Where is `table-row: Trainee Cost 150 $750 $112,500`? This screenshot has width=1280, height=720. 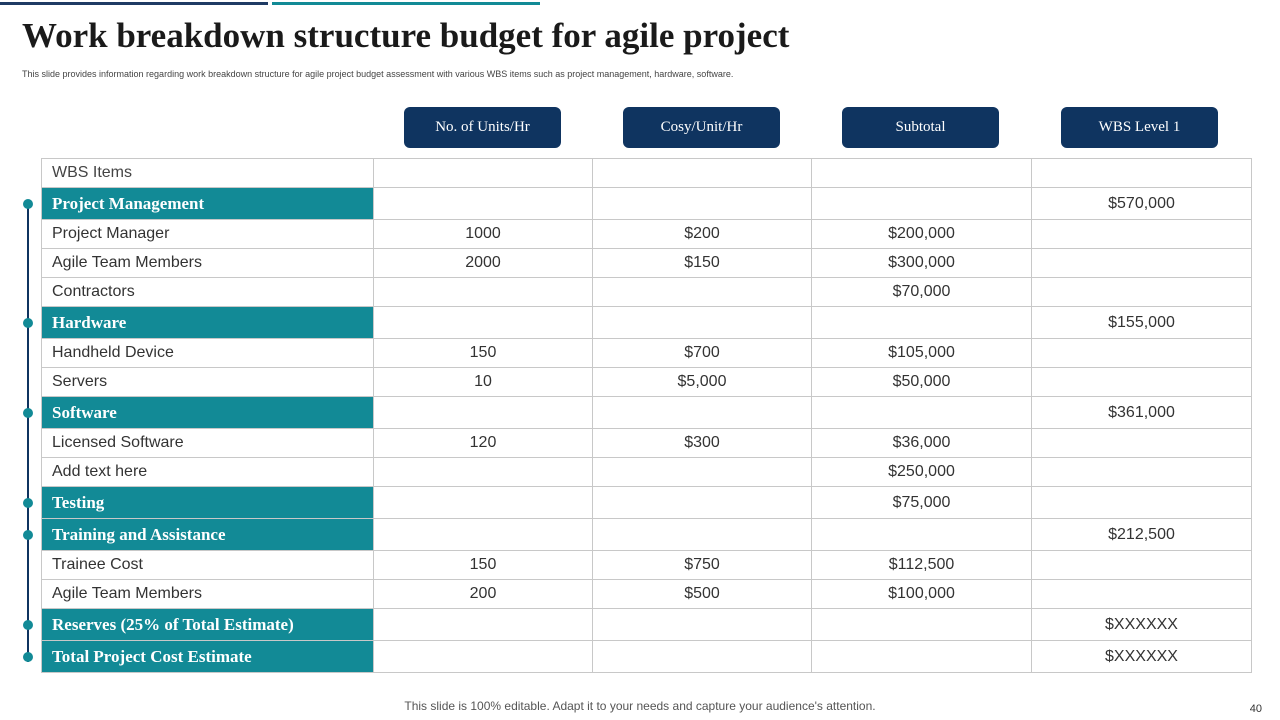
table-row: Trainee Cost 150 $750 $112,500 is located at coordinates (646, 565).